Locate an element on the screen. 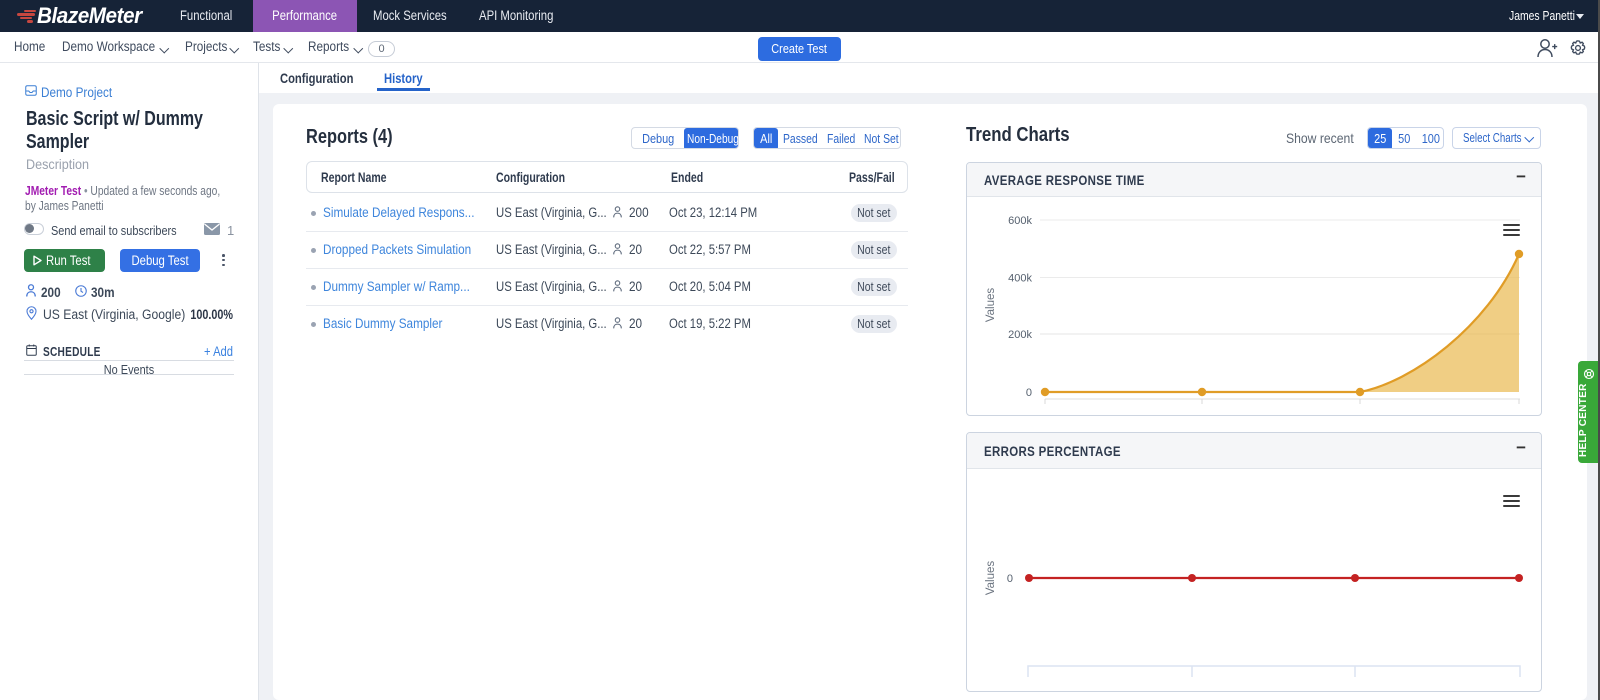 The height and width of the screenshot is (700, 1600). svg-text: 200k is located at coordinates (1020, 335).